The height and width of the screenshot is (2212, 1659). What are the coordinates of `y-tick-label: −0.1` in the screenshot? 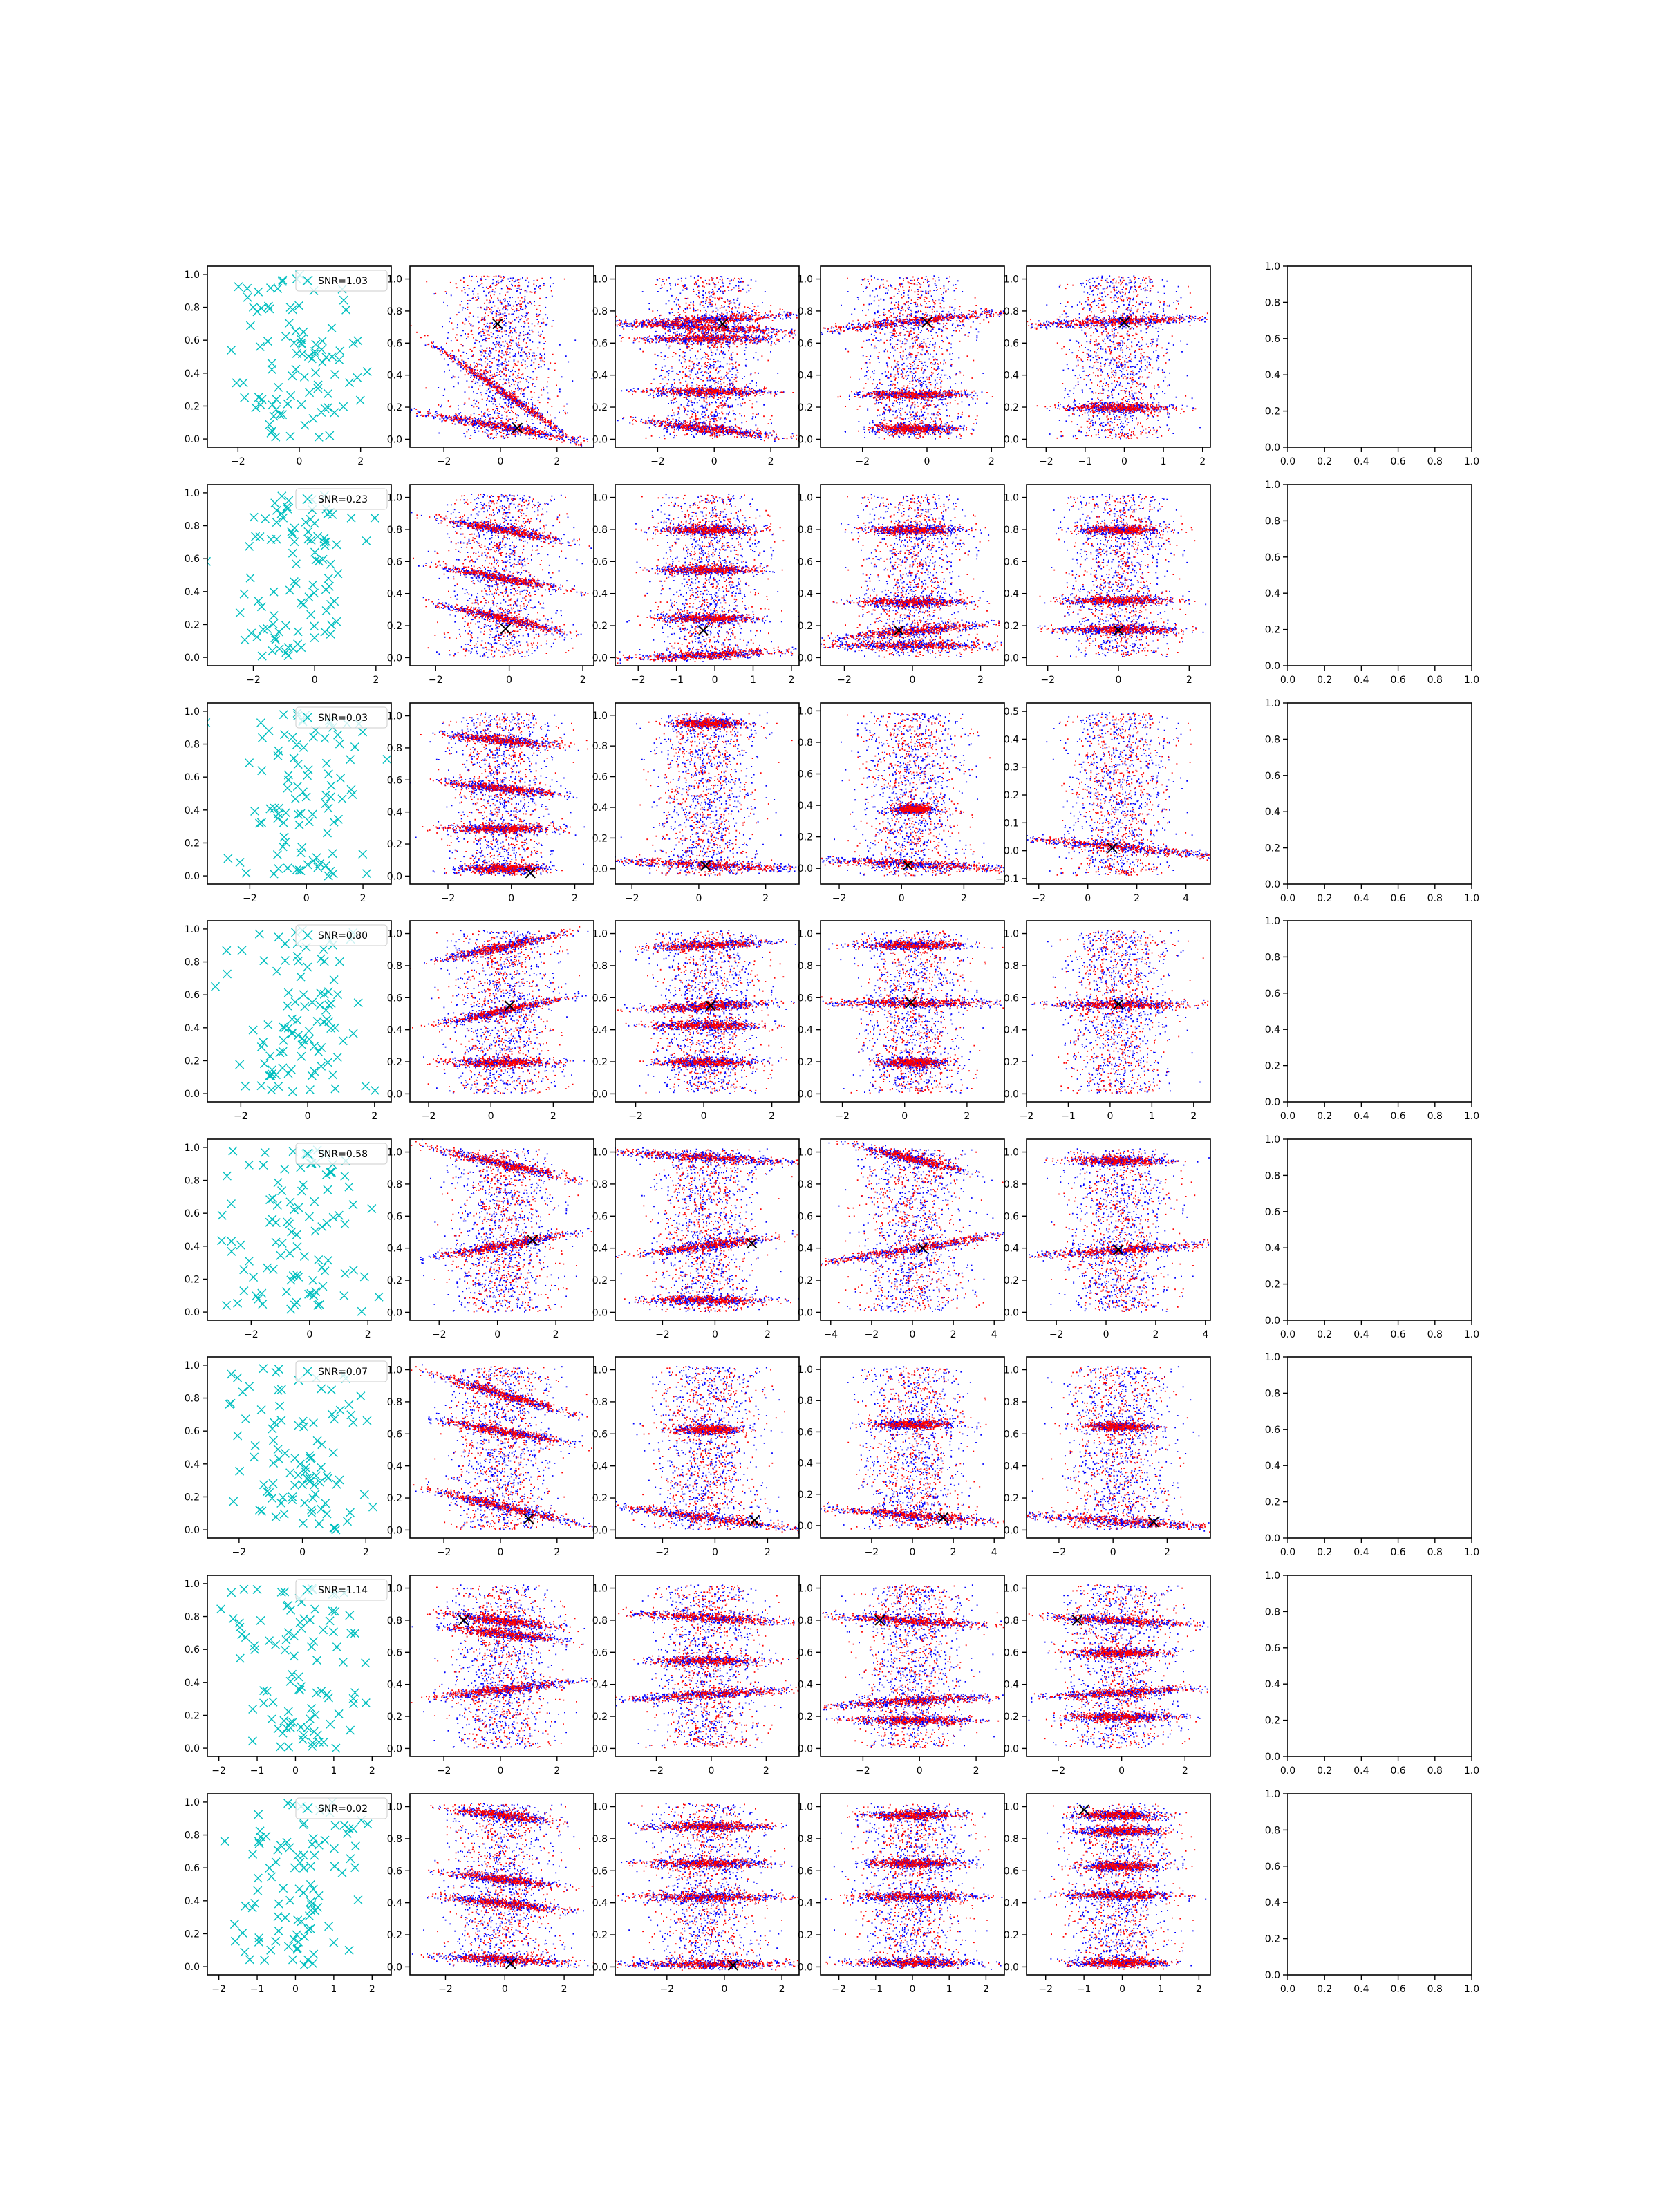 It's located at (1007, 880).